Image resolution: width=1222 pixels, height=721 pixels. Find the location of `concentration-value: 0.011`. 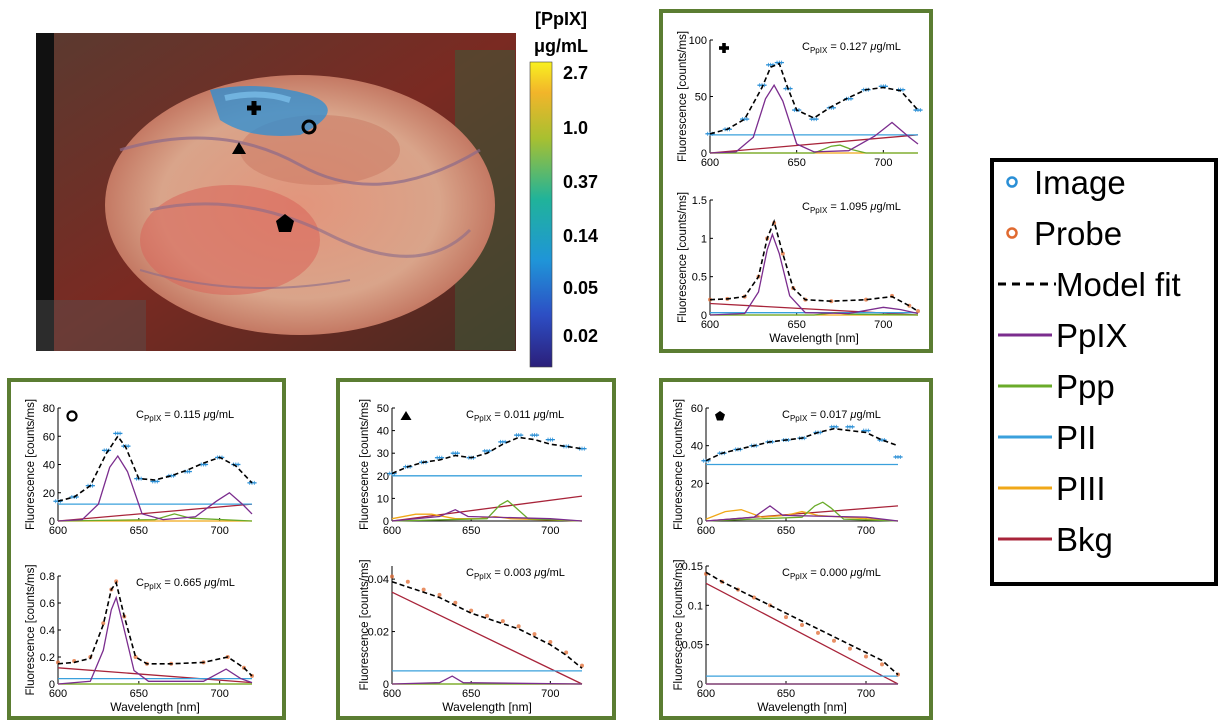

concentration-value: 0.011 is located at coordinates (517, 415).